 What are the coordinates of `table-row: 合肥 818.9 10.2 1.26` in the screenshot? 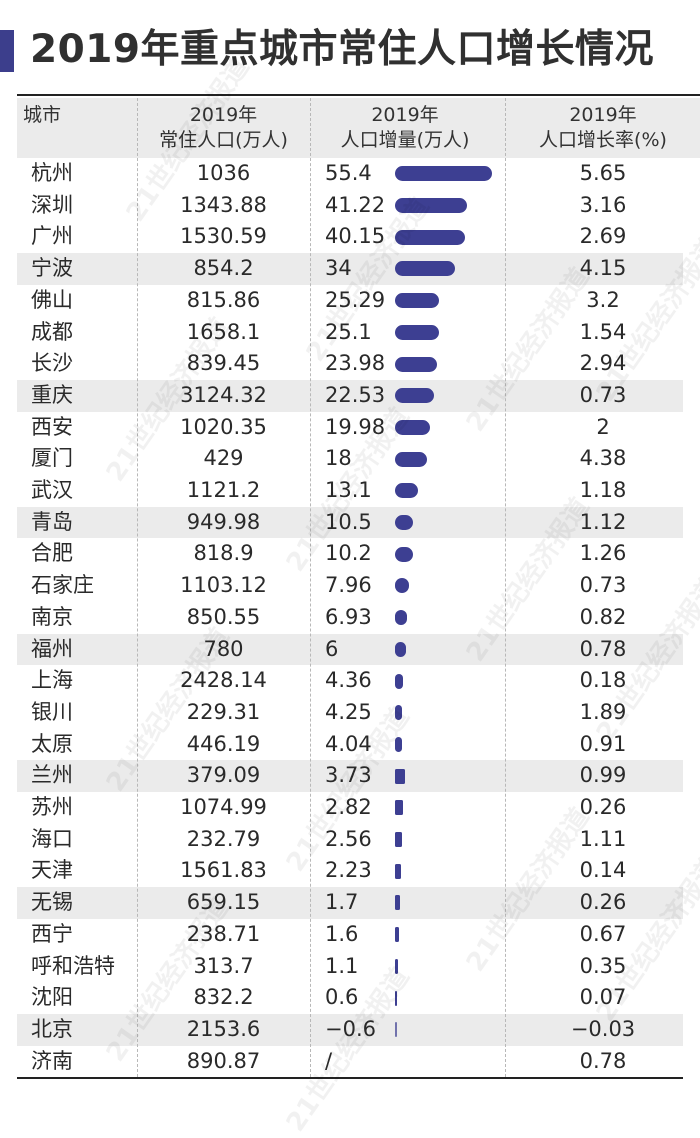 It's located at (350, 554).